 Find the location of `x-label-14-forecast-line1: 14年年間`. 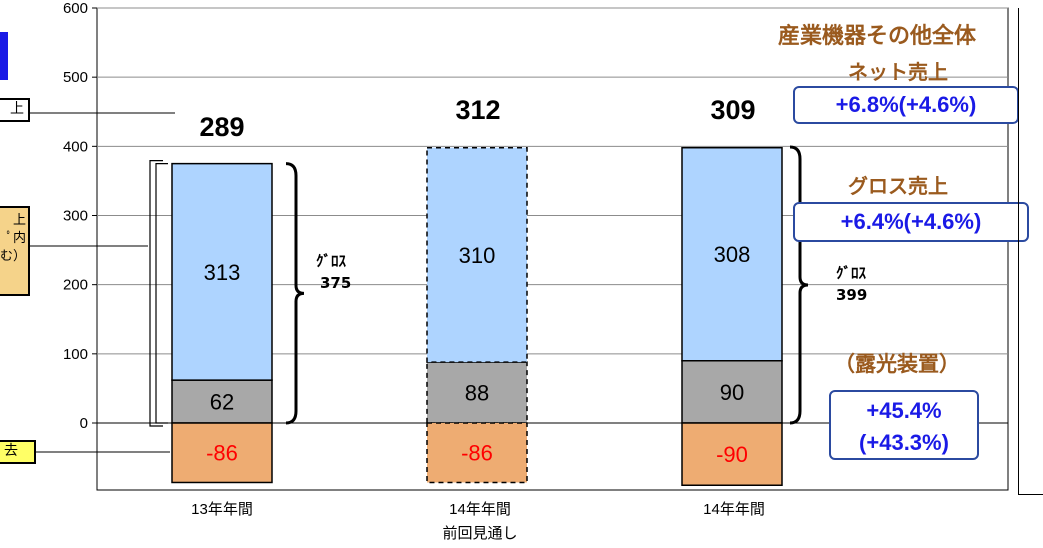

x-label-14-forecast-line1: 14年年間 is located at coordinates (480, 509).